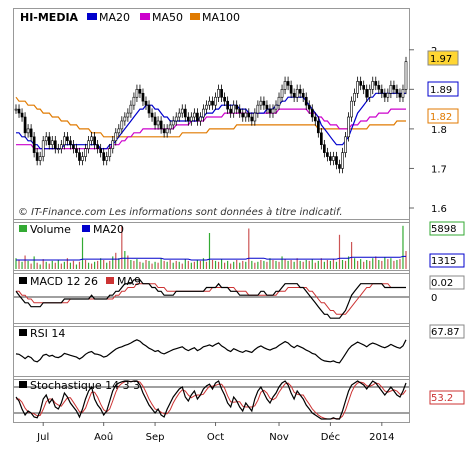 The height and width of the screenshot is (458, 472). What do you see at coordinates (23, 228) in the screenshot?
I see `volume-legend-swatch` at bounding box center [23, 228].